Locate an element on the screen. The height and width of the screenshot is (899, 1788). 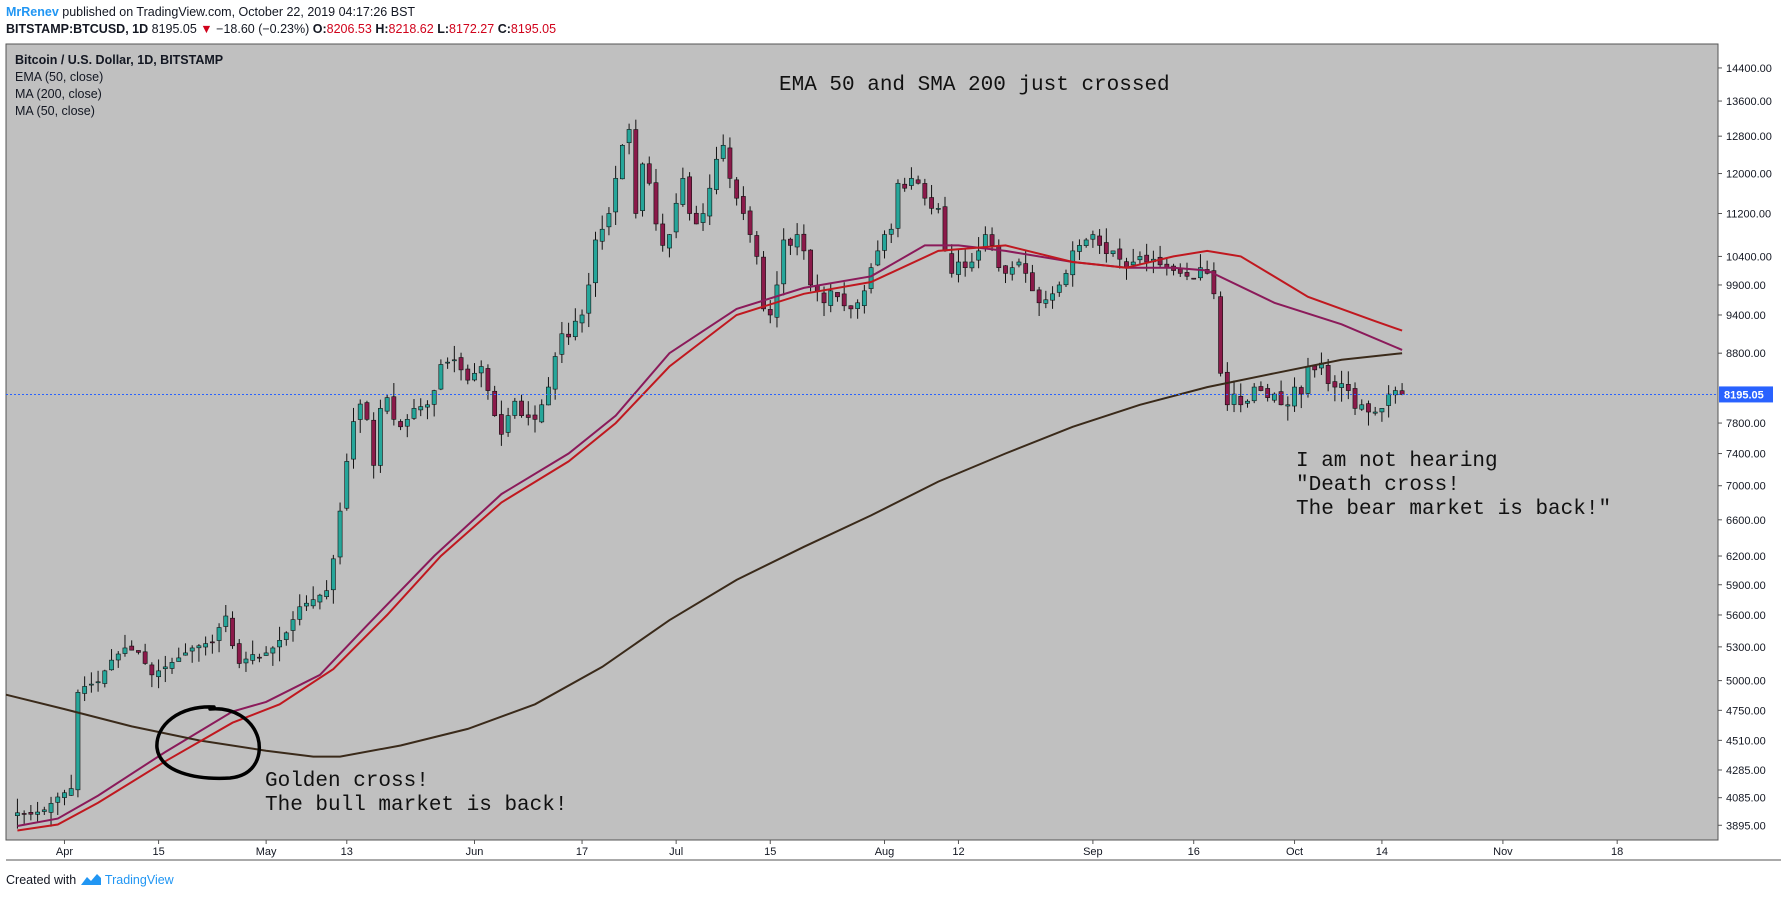
annotation-not-hearing: I am not hearing is located at coordinates (1397, 461).